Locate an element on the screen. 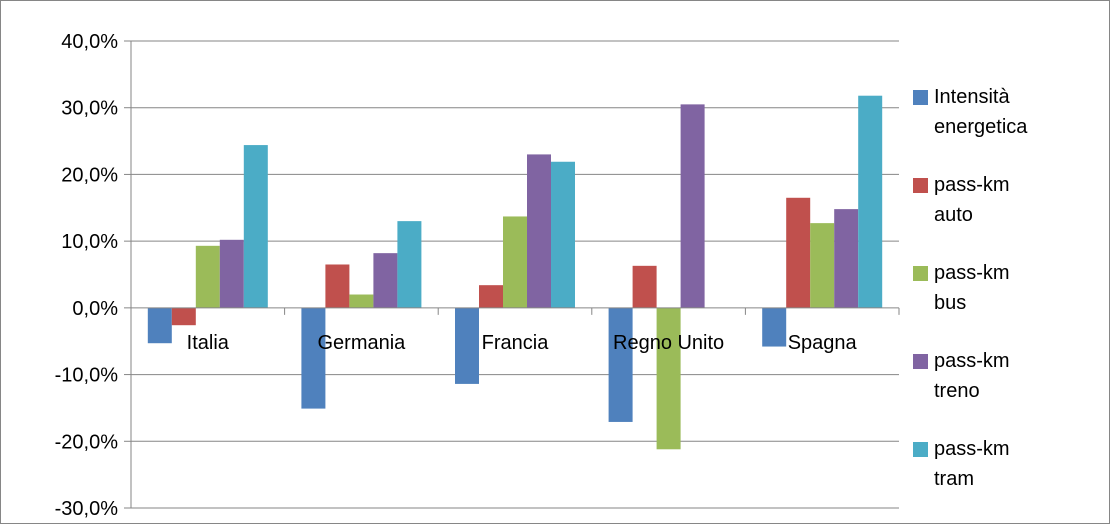  y-tick-label: 30,0% is located at coordinates (89, 109).